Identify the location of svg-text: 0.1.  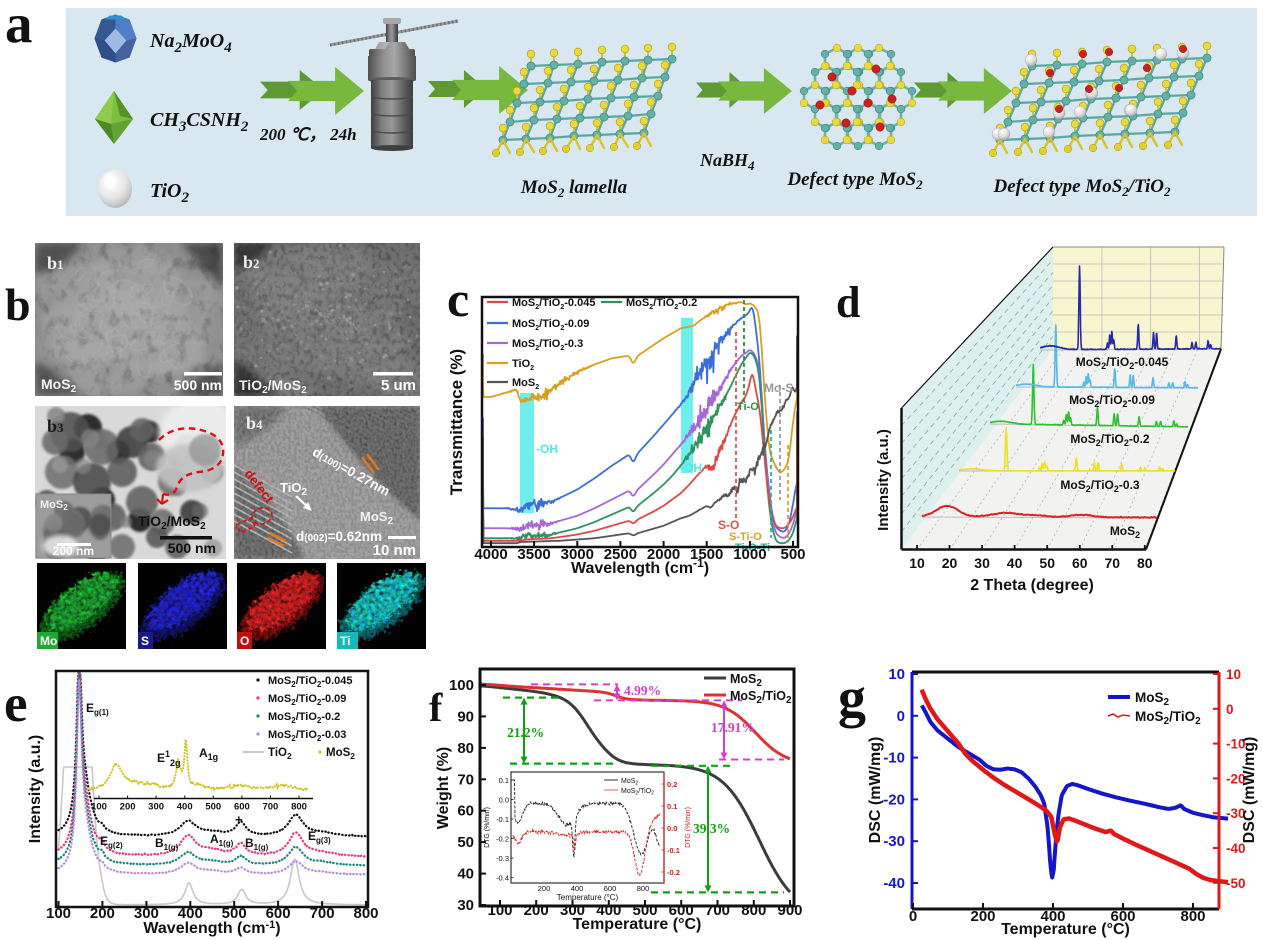
(504, 780).